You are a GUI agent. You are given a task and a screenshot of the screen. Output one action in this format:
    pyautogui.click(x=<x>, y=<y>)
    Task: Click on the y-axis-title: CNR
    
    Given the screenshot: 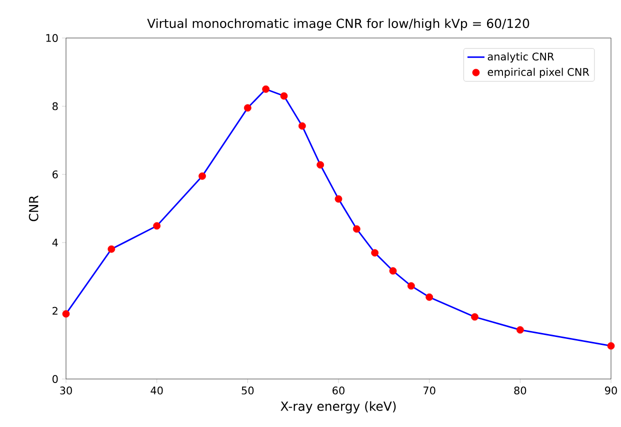 What is the action you would take?
    pyautogui.click(x=33, y=209)
    